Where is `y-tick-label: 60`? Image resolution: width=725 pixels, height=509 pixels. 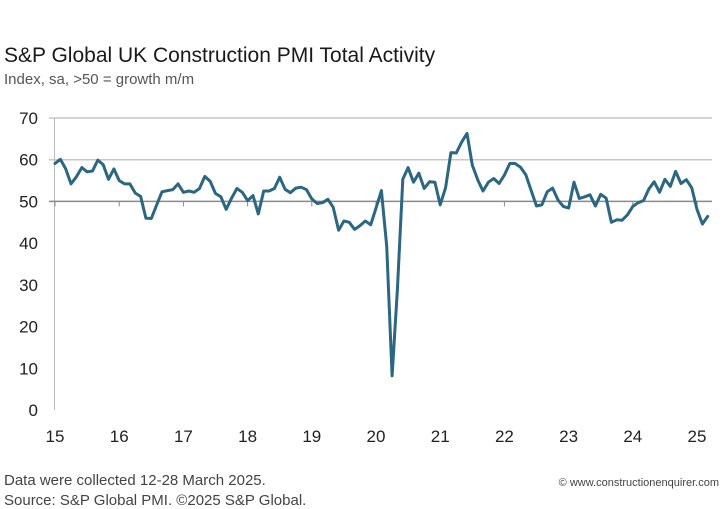
y-tick-label: 60 is located at coordinates (28, 160).